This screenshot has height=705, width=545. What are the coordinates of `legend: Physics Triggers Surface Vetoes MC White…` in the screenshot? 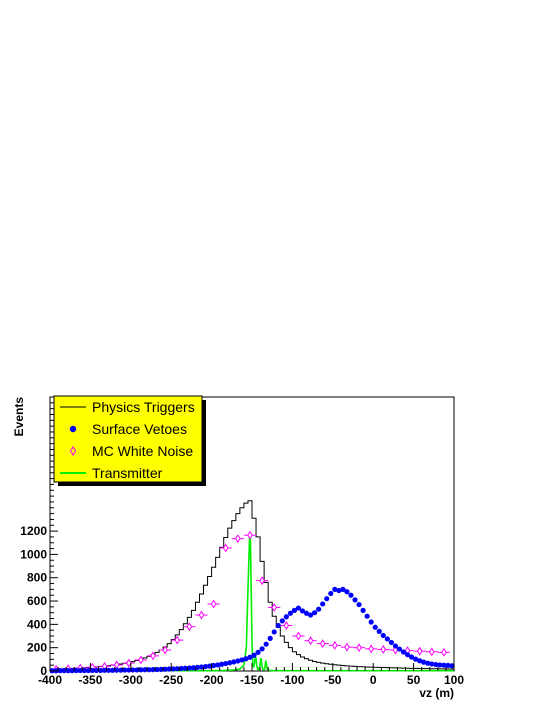 It's located at (129, 440).